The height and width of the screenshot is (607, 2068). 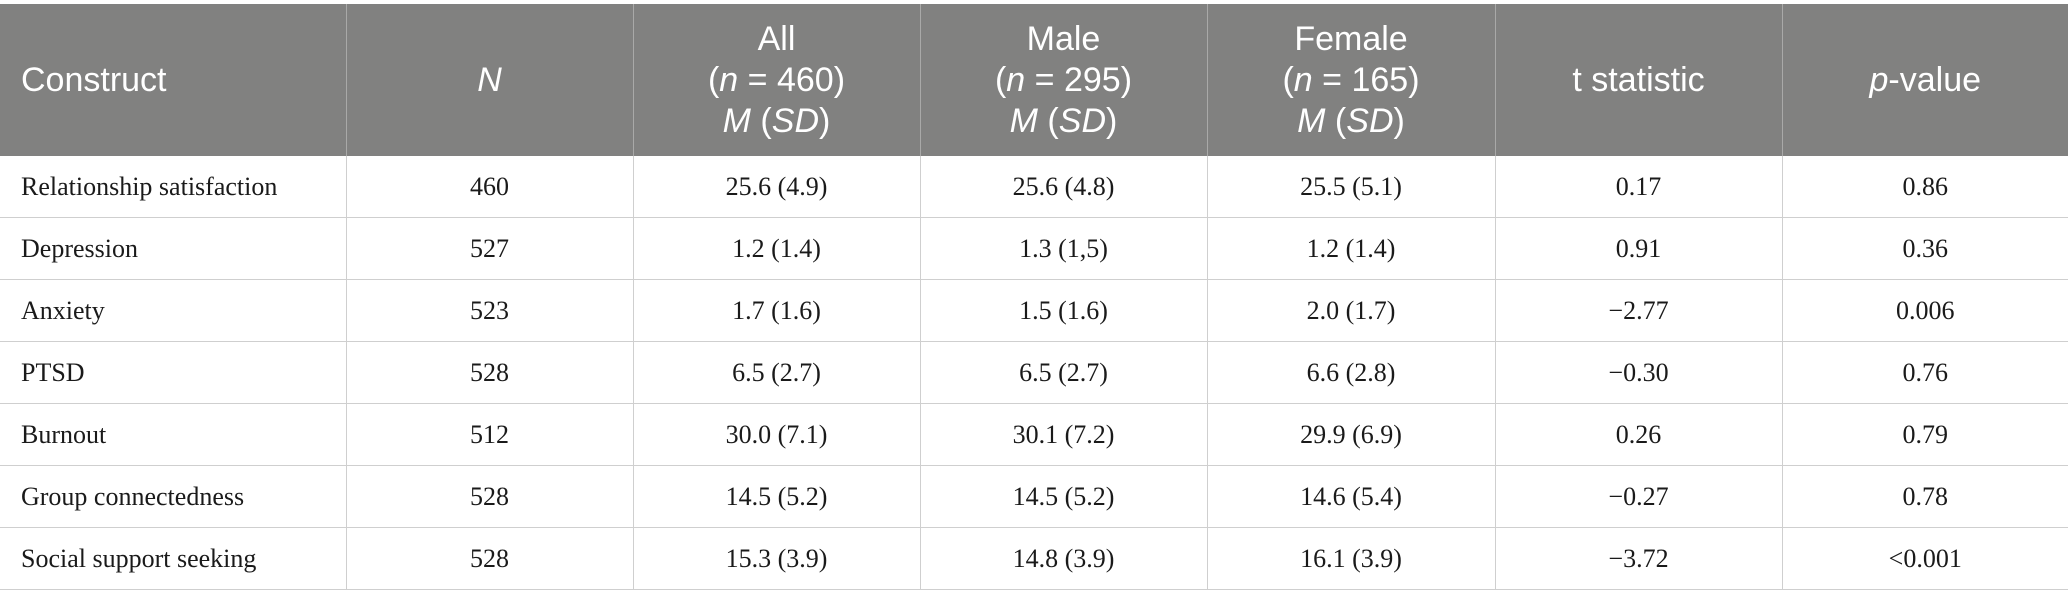 I want to click on header-female: Female (n = 165) M (SD), so click(x=1351, y=80).